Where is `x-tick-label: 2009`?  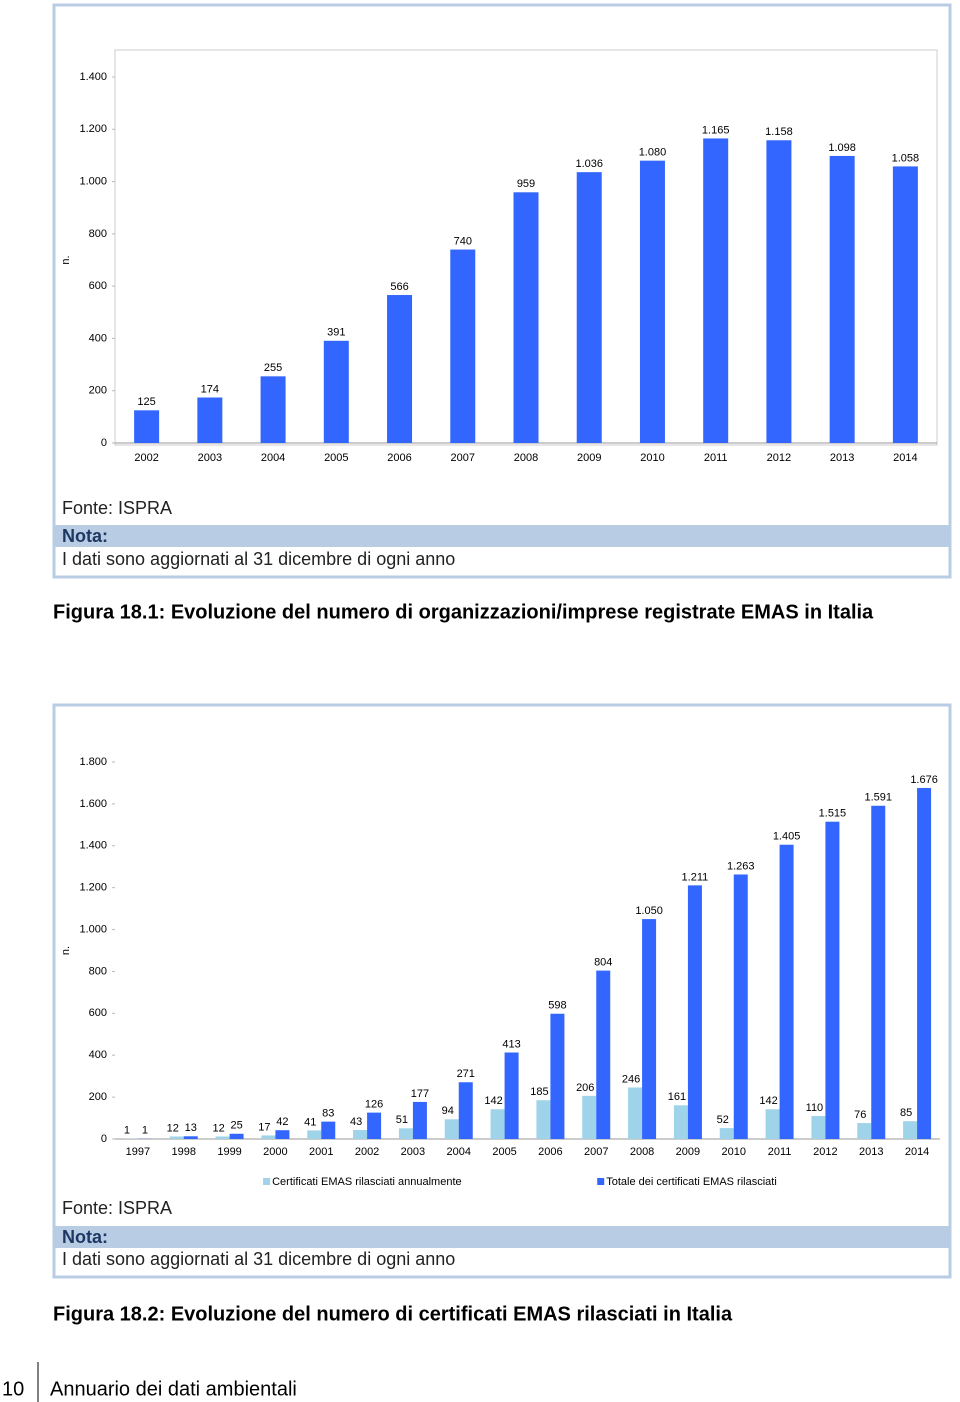
x-tick-label: 2009 is located at coordinates (688, 1152).